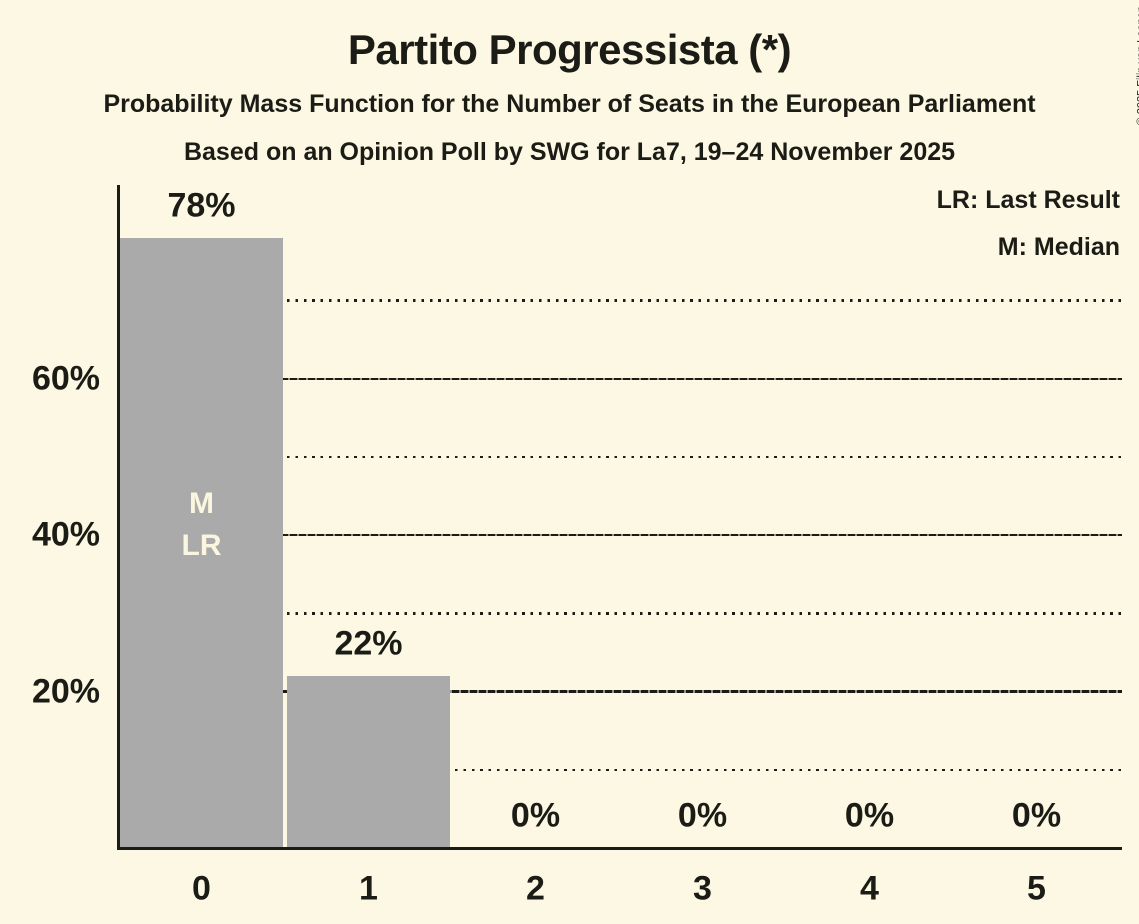  What do you see at coordinates (619, 848) in the screenshot?
I see `x-axis-line` at bounding box center [619, 848].